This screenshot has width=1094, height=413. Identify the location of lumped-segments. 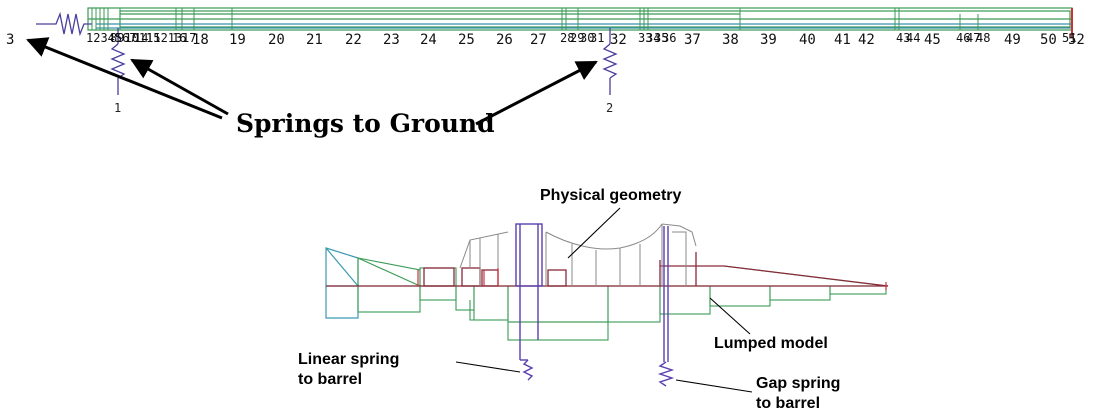
(622, 299).